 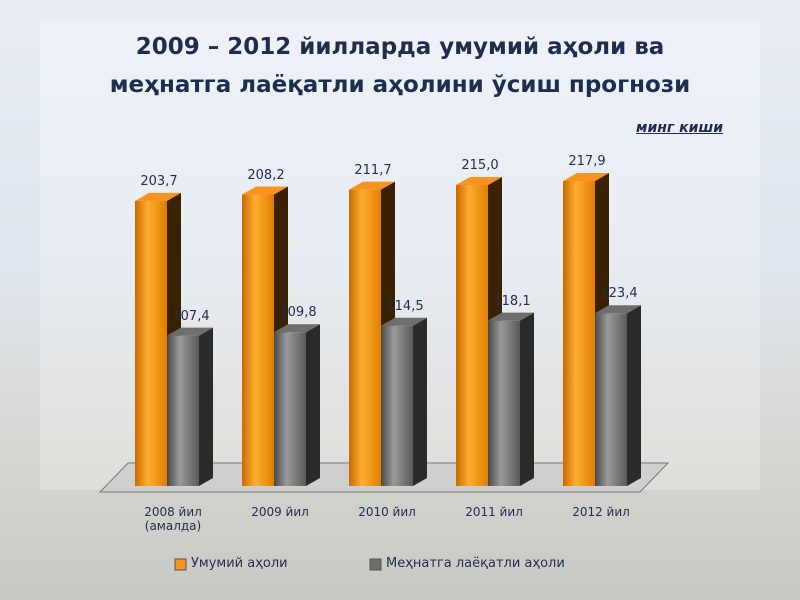 What do you see at coordinates (387, 512) in the screenshot?
I see `x-tick-label: 2010 йил` at bounding box center [387, 512].